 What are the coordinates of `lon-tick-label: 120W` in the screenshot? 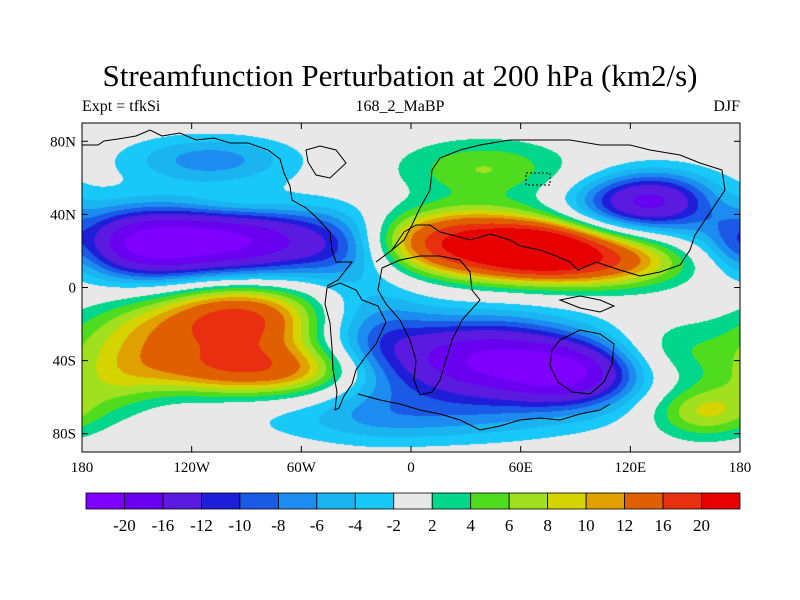 It's located at (192, 468).